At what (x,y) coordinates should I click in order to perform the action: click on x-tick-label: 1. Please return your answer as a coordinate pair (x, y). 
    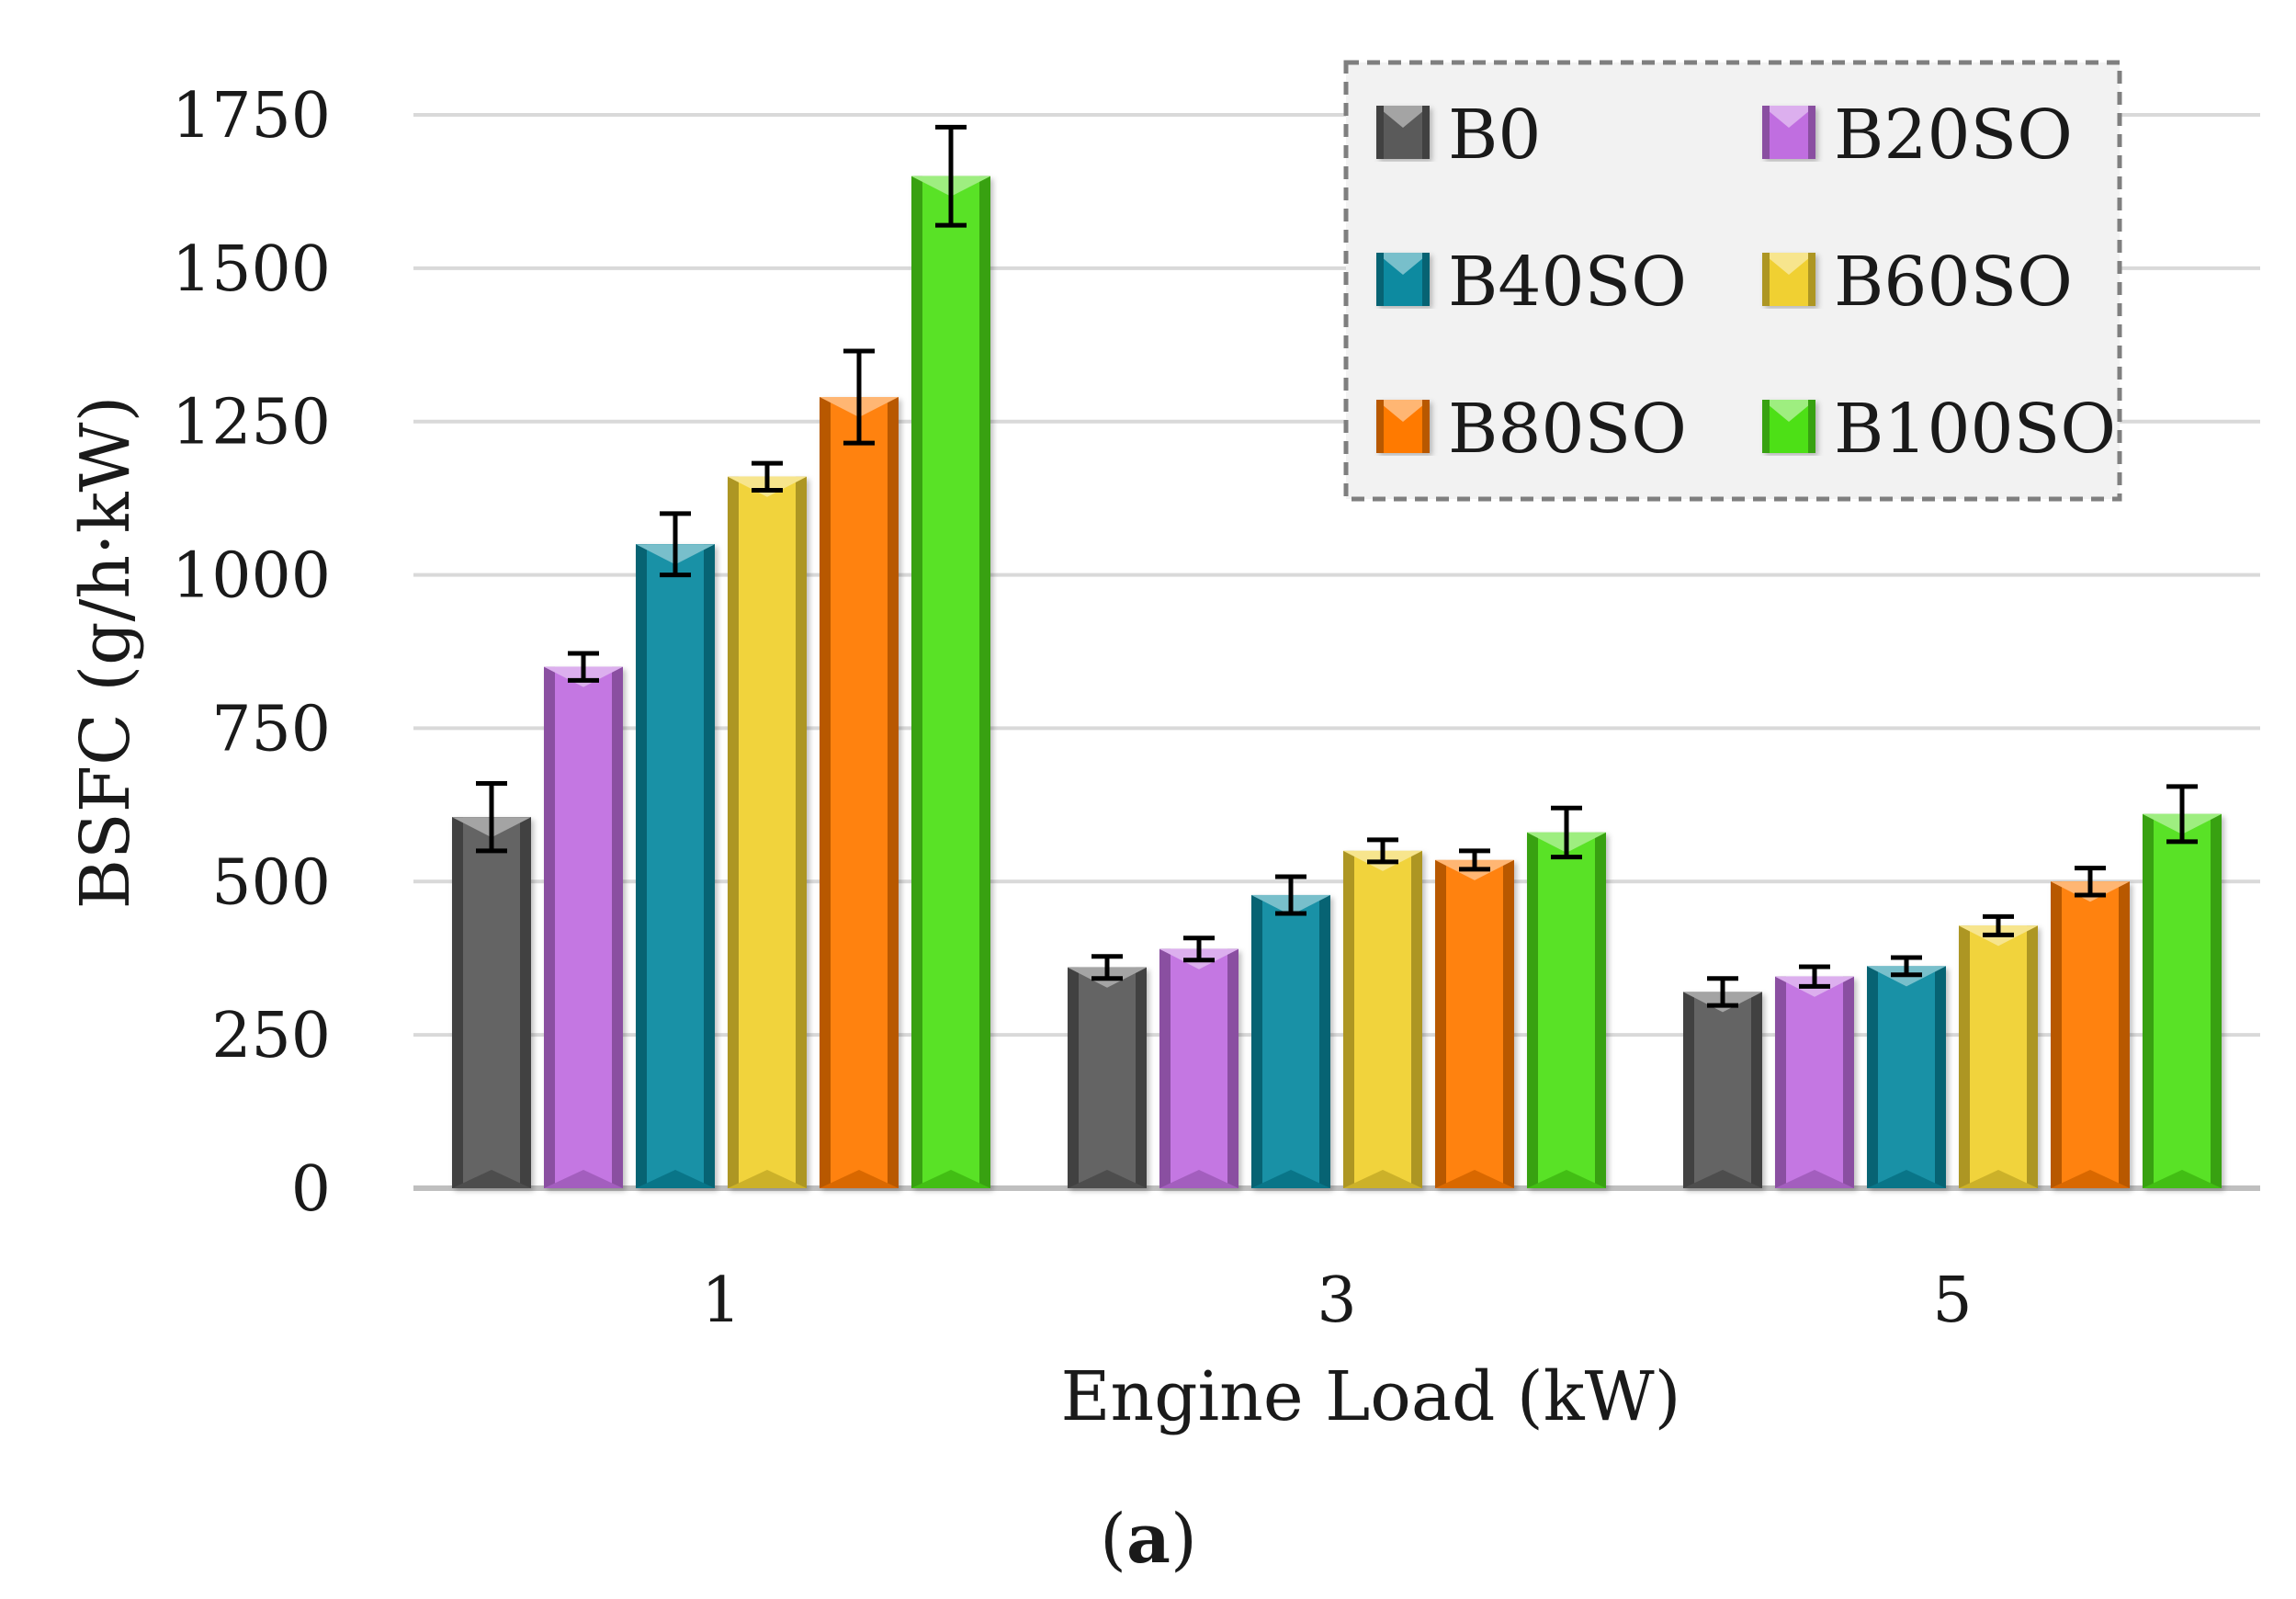
    Looking at the image, I should click on (721, 1300).